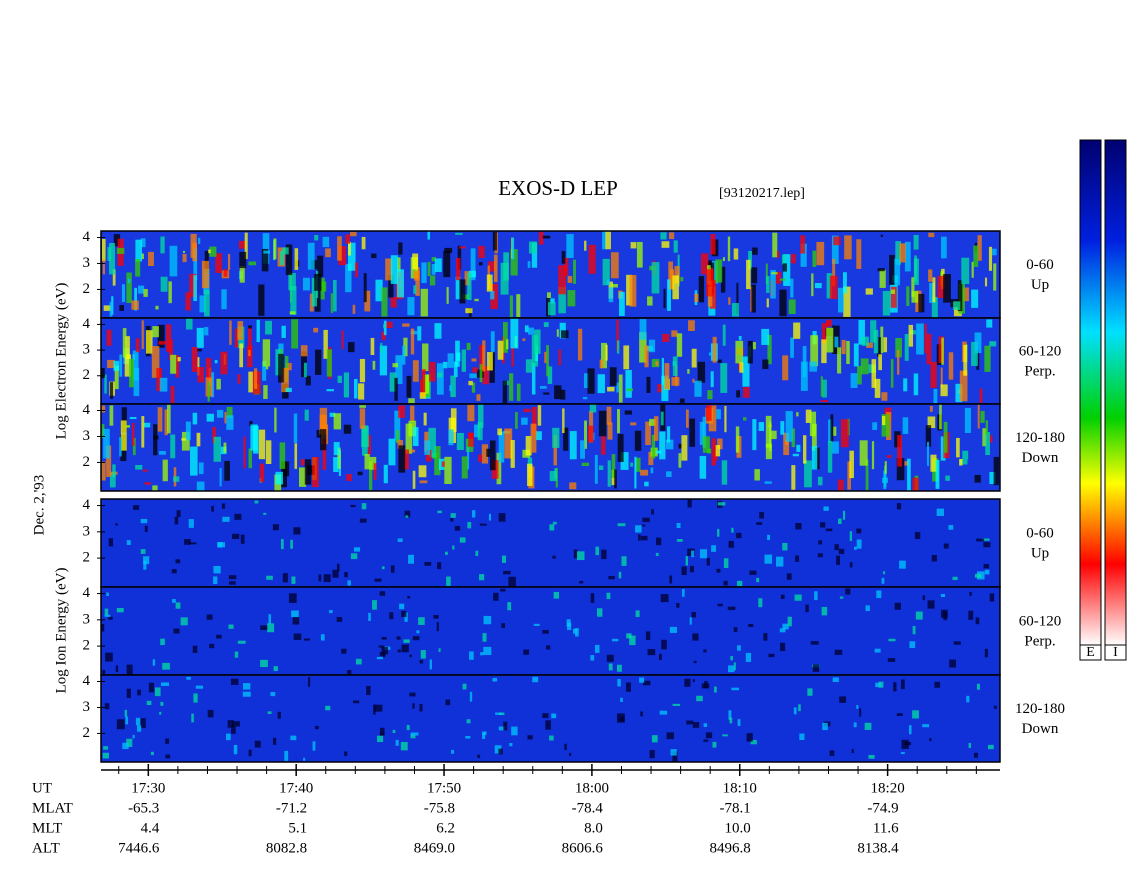 This screenshot has height=875, width=1130. What do you see at coordinates (762, 193) in the screenshot?
I see `file-label: [93120217.lep]` at bounding box center [762, 193].